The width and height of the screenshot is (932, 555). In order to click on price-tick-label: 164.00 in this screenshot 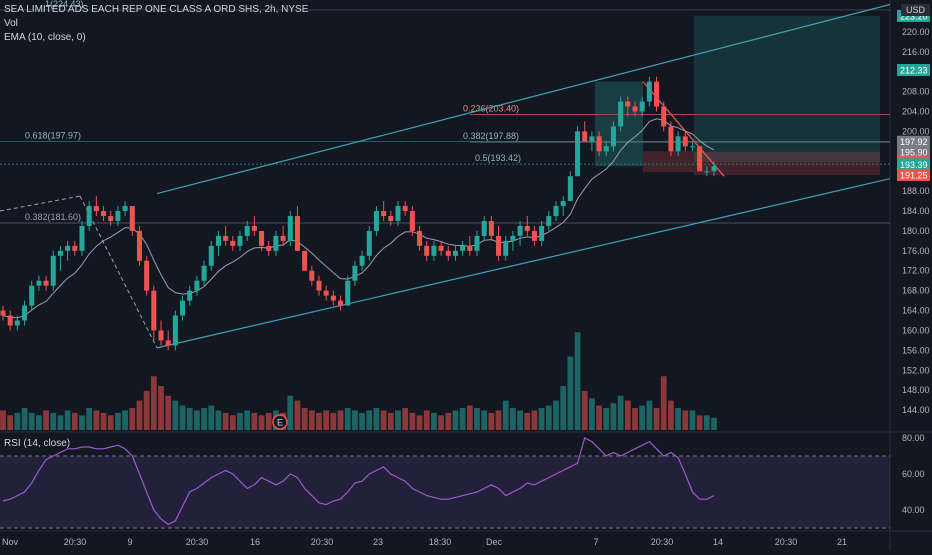, I will do `click(916, 311)`.